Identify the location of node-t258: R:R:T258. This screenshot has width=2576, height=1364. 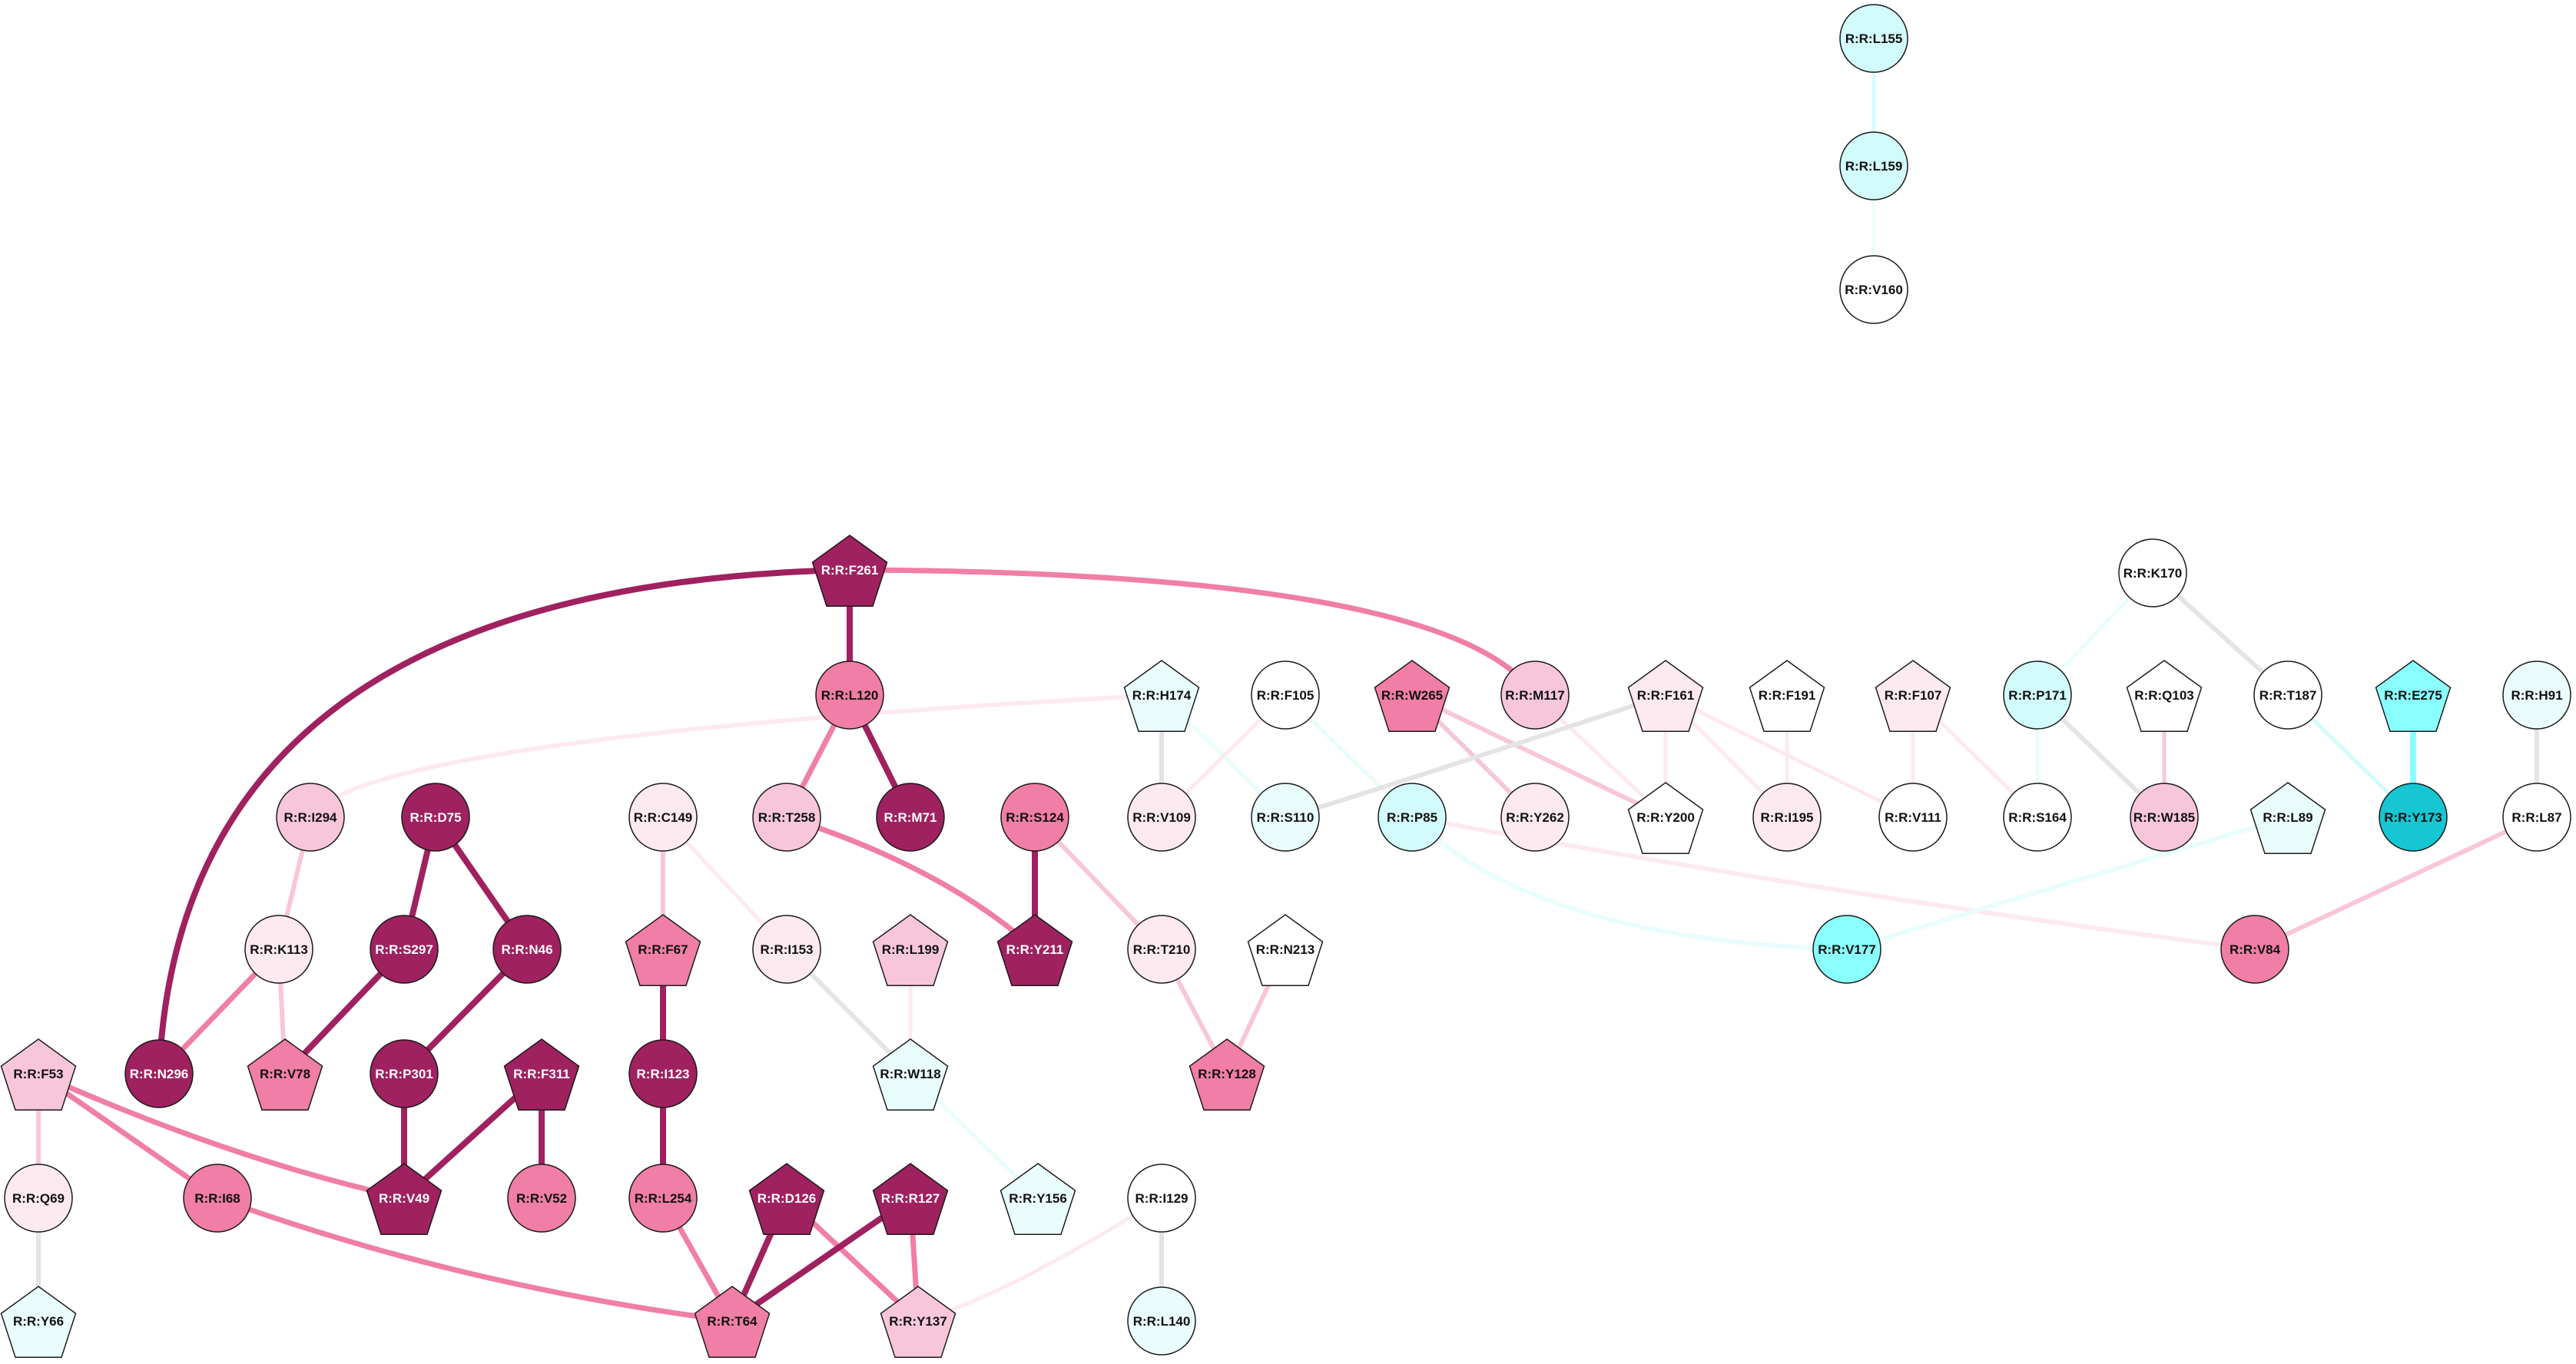
(786, 818).